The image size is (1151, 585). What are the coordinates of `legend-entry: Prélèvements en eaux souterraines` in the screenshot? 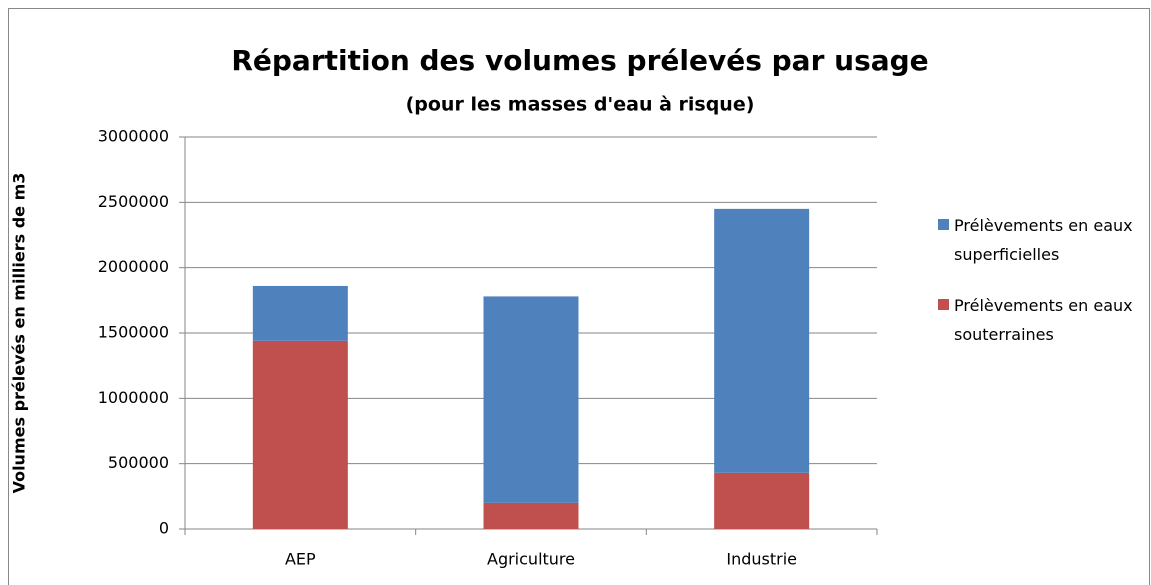 It's located at (1043, 320).